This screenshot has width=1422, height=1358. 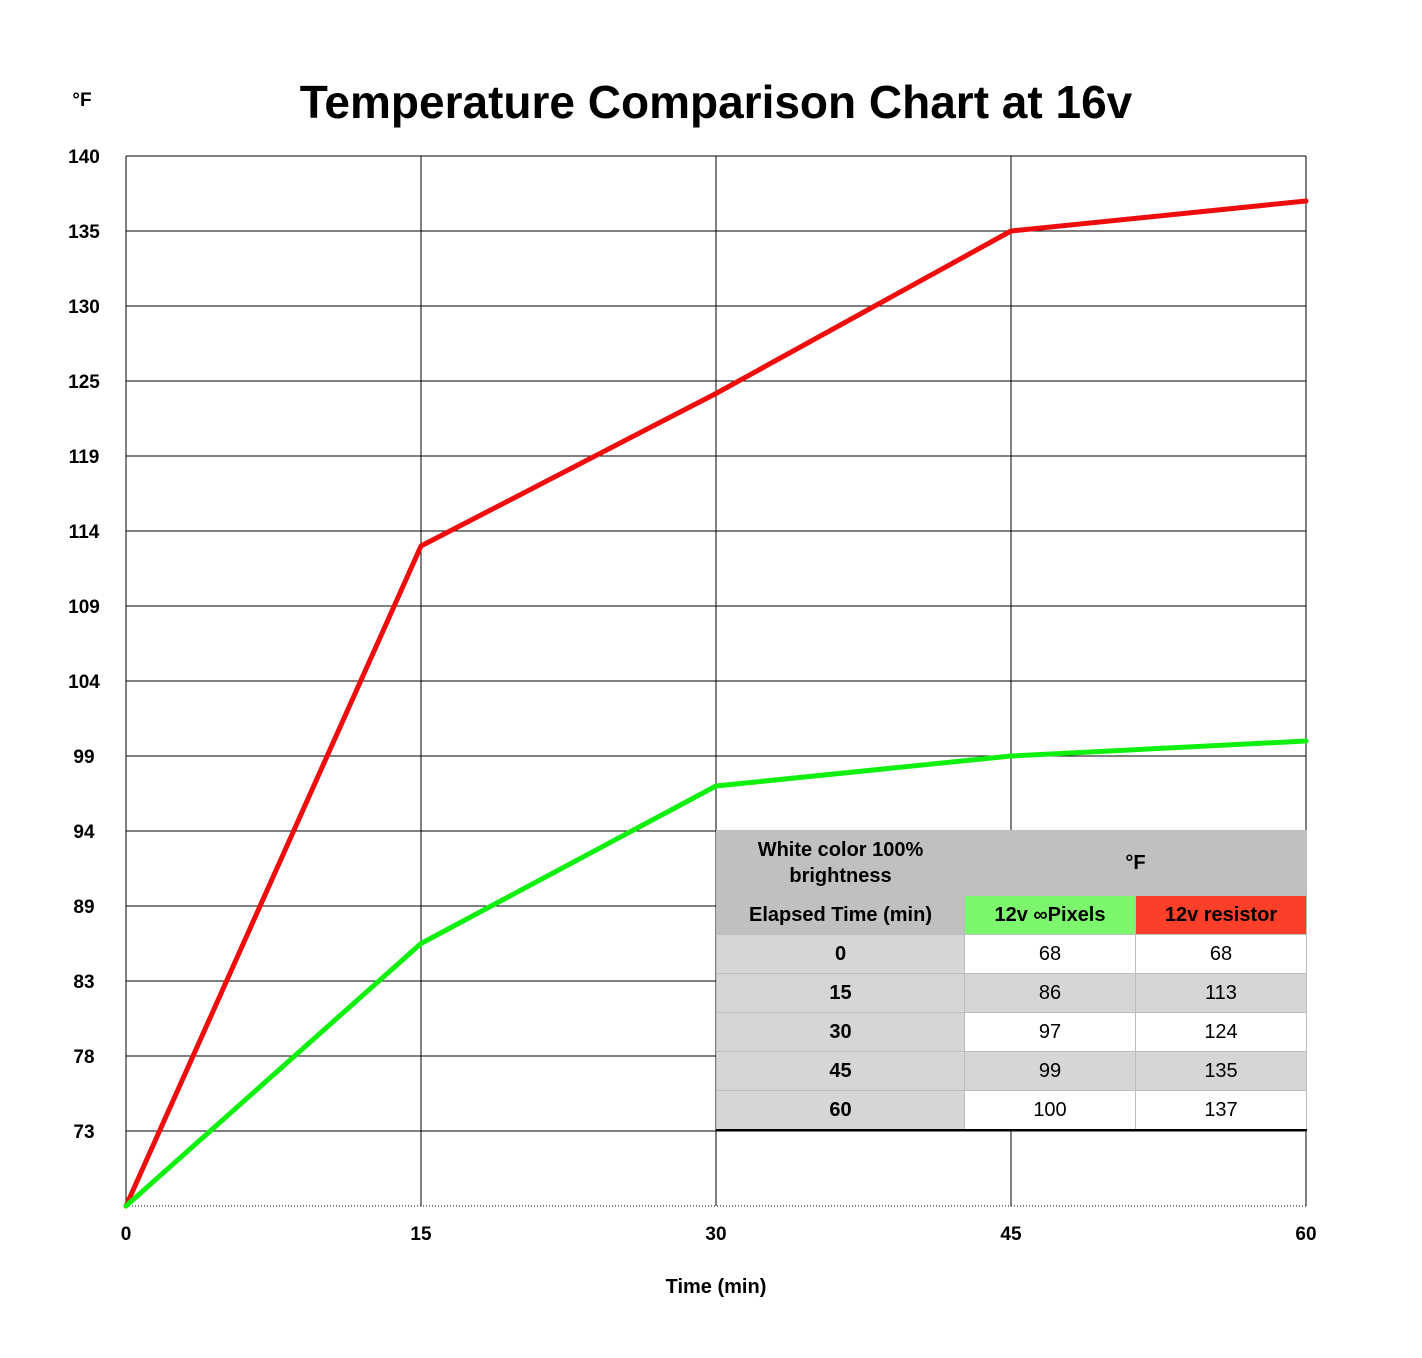 What do you see at coordinates (126, 1234) in the screenshot?
I see `x-tick-label: 0` at bounding box center [126, 1234].